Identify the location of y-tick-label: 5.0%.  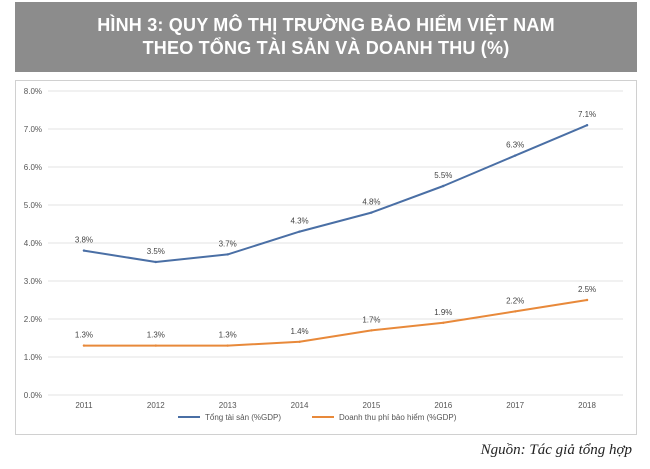
(33, 205).